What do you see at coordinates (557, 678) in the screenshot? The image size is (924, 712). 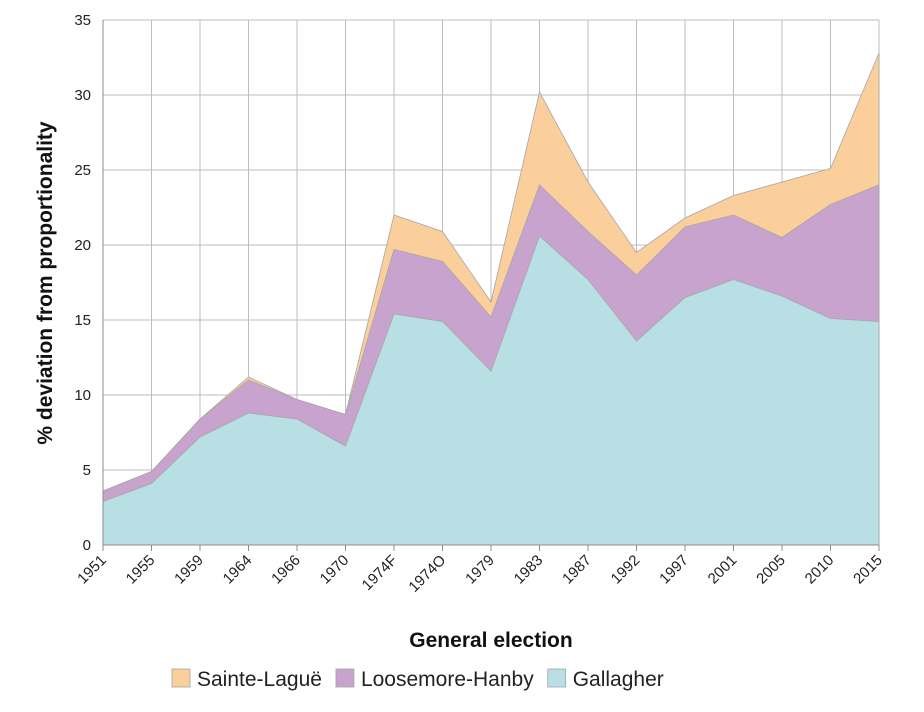 I see `legend-swatch-gallagher` at bounding box center [557, 678].